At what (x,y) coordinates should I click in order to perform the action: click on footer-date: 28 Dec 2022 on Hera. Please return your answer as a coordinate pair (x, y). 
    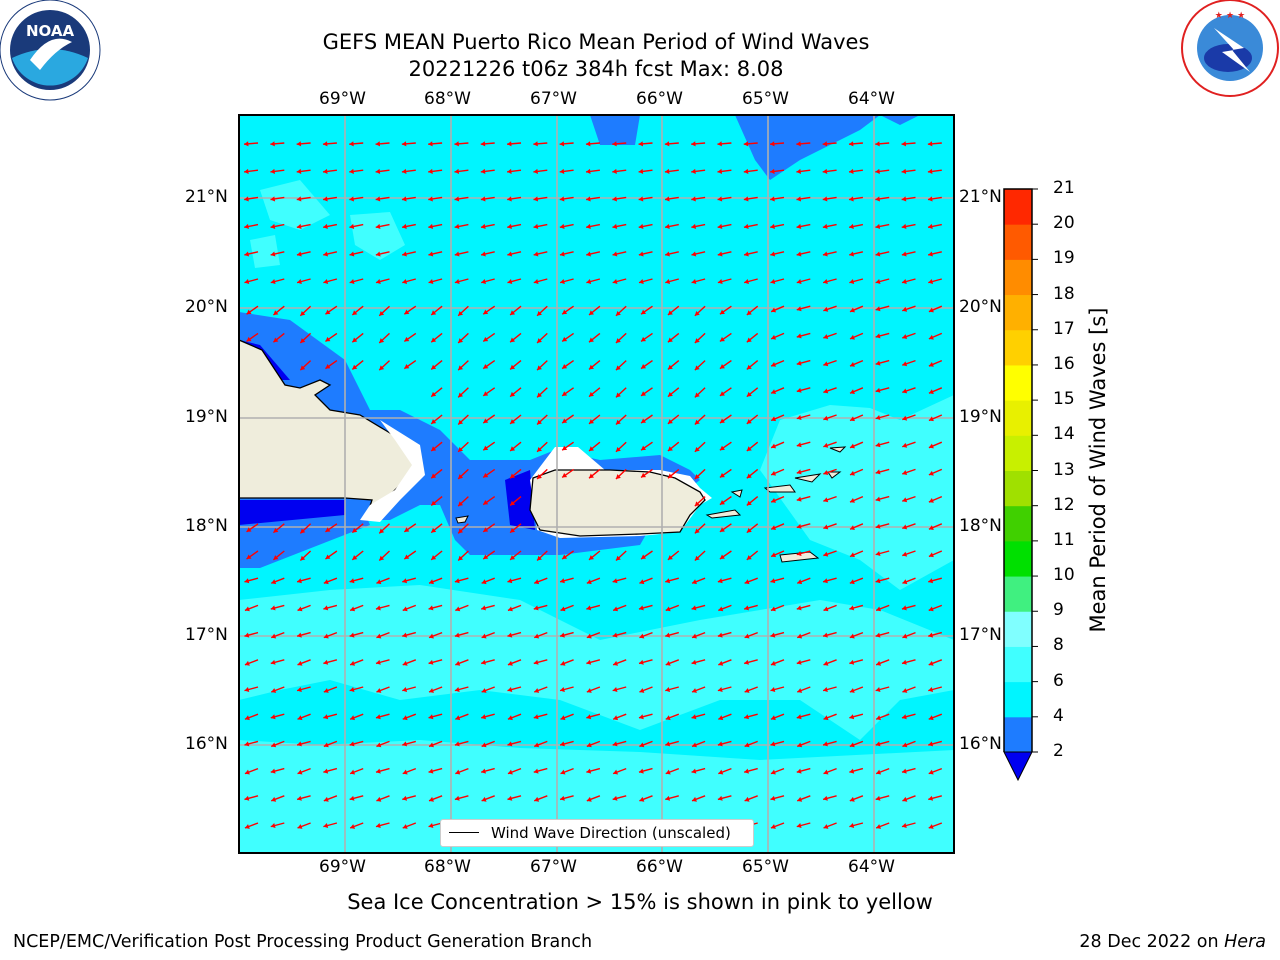
    Looking at the image, I should click on (1172, 942).